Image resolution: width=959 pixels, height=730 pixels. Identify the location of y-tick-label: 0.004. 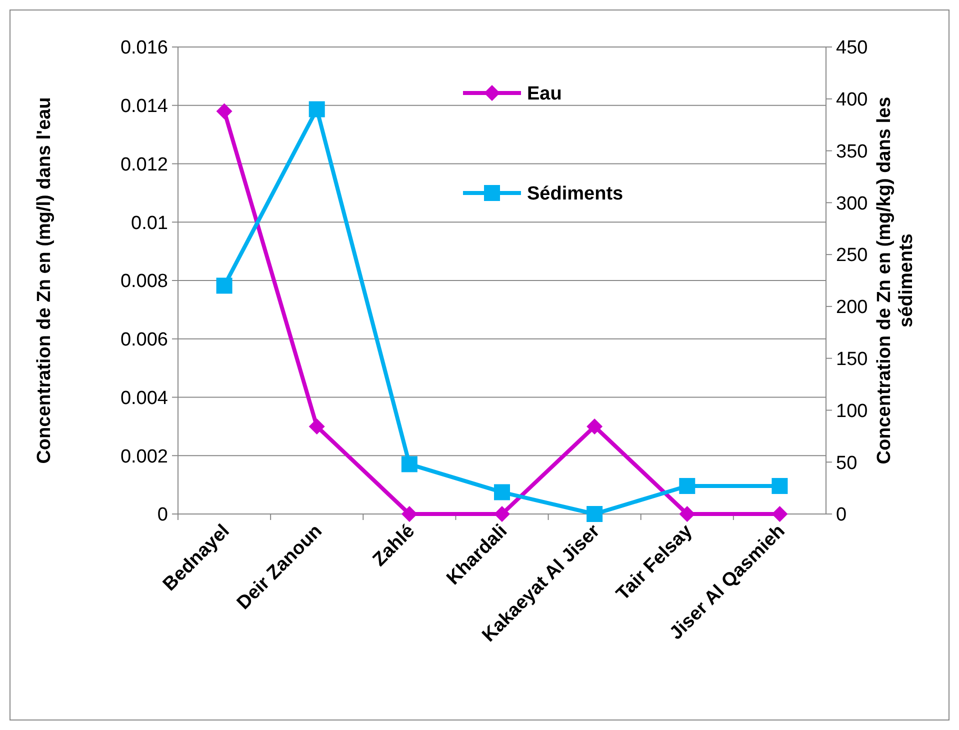
(144, 398).